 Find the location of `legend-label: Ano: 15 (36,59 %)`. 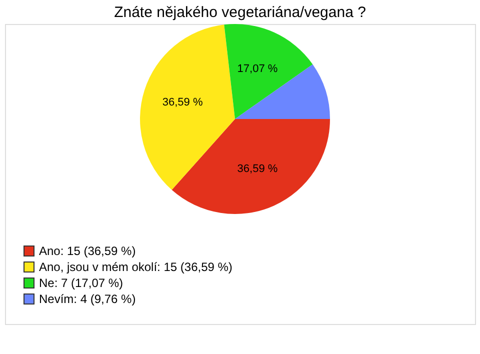

legend-label: Ano: 15 (36,59 %) is located at coordinates (87, 251).